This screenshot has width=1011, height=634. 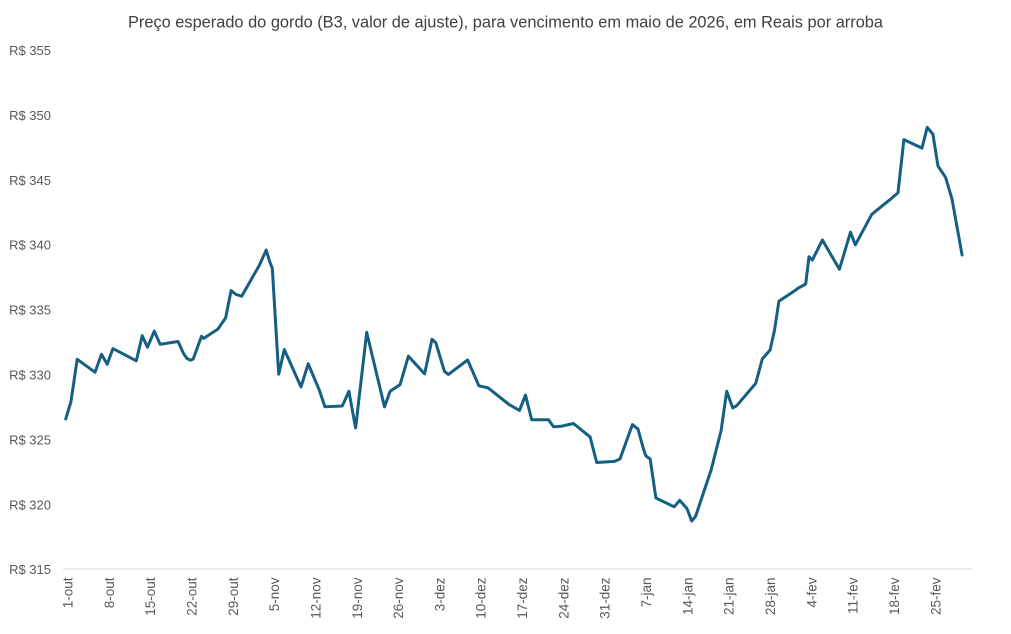 I want to click on svg-text: 11-fev, so click(x=853, y=595).